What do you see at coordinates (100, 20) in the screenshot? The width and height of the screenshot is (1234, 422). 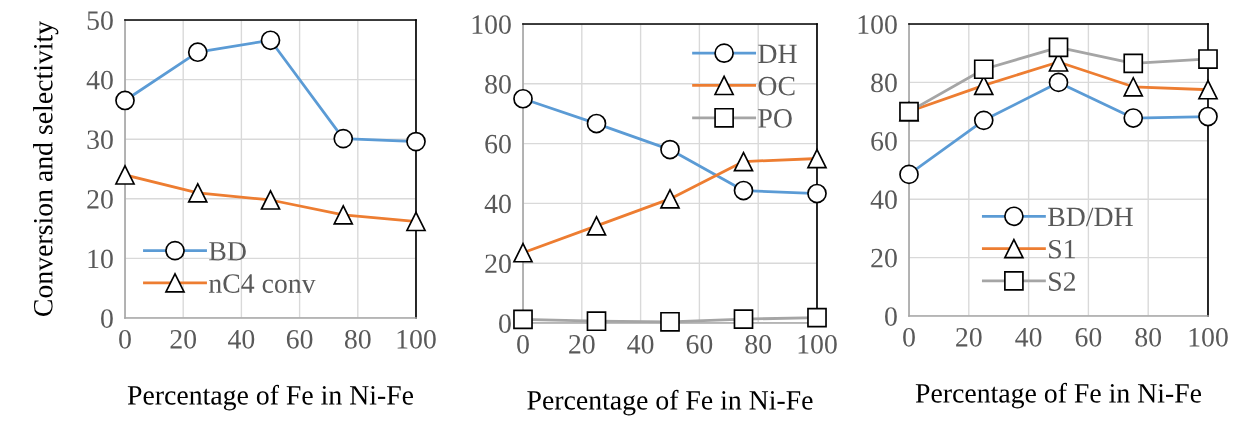 I see `y-tick-label: 50` at bounding box center [100, 20].